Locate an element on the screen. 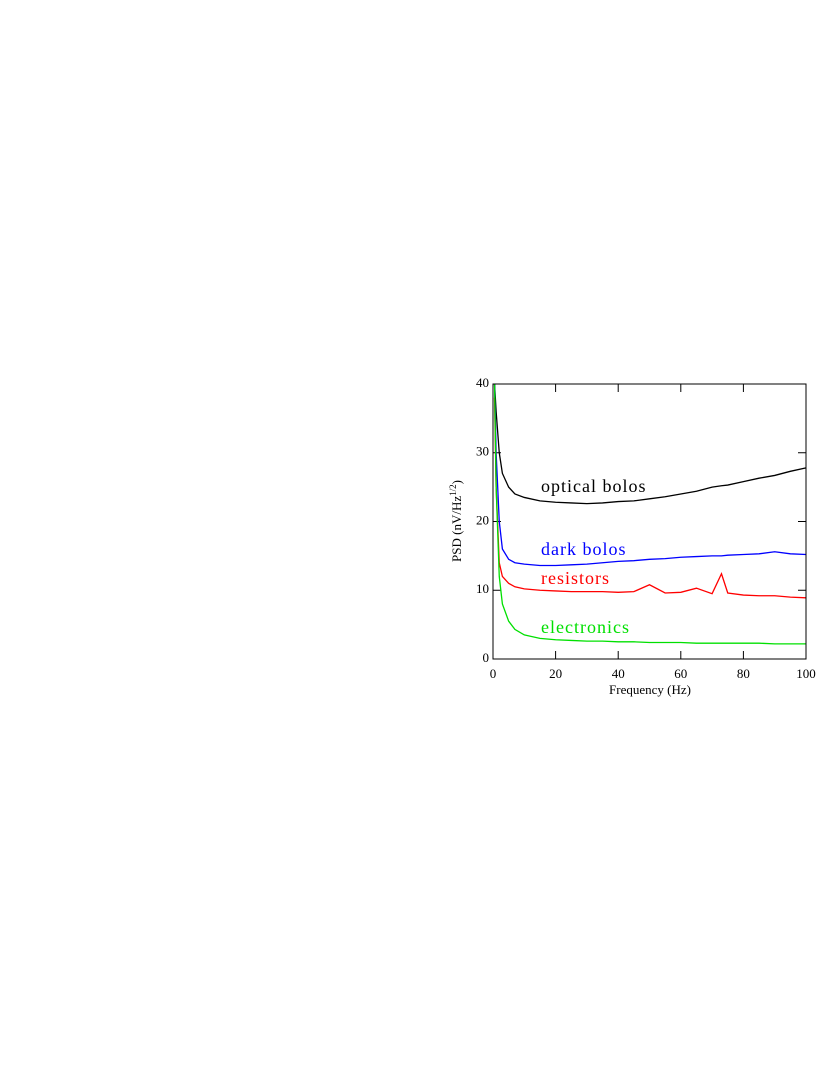 The width and height of the screenshot is (830, 1068). y-axis-label: PSD (nV/Hz1/2) is located at coordinates (456, 521).